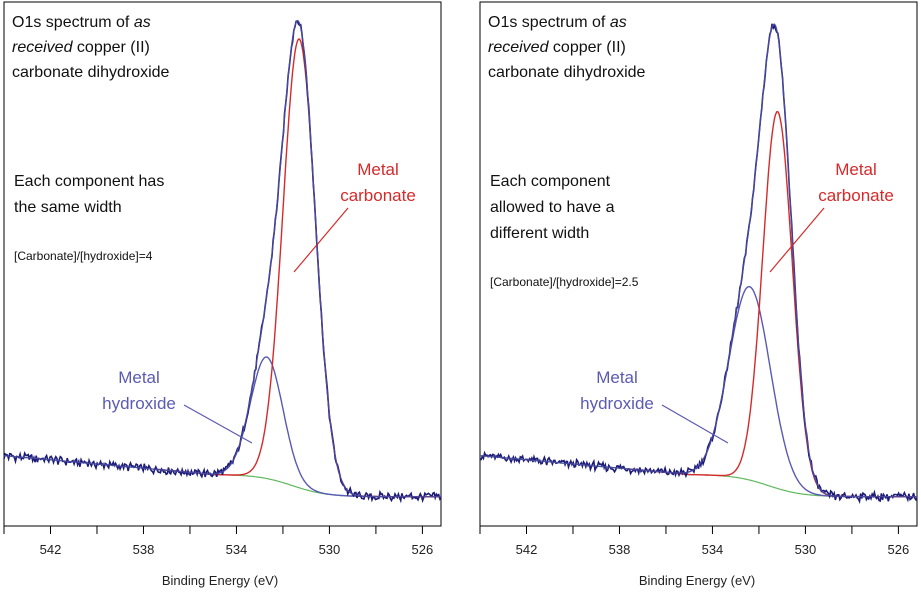 The image size is (921, 593). What do you see at coordinates (564, 282) in the screenshot?
I see `ratio-note: [Carbonate]/[hydroxide]=2.5` at bounding box center [564, 282].